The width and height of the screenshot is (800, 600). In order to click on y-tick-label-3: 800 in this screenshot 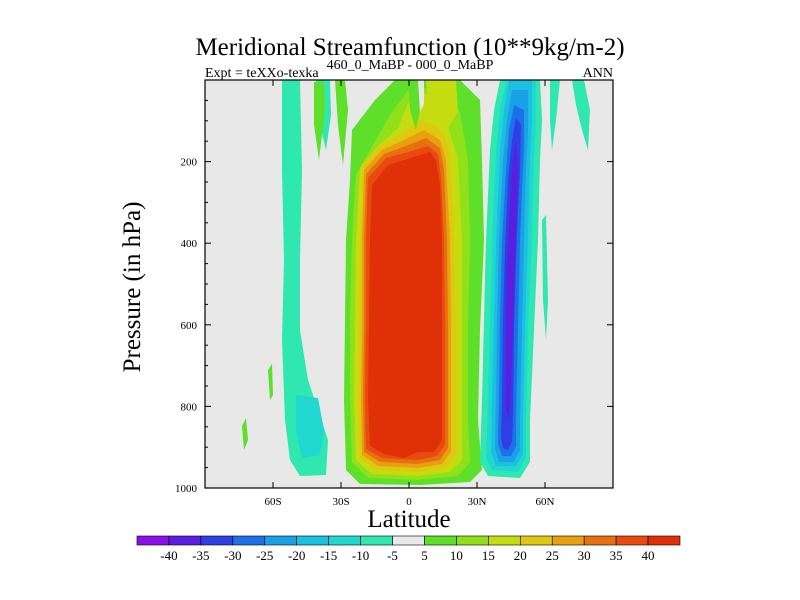, I will do `click(189, 407)`.